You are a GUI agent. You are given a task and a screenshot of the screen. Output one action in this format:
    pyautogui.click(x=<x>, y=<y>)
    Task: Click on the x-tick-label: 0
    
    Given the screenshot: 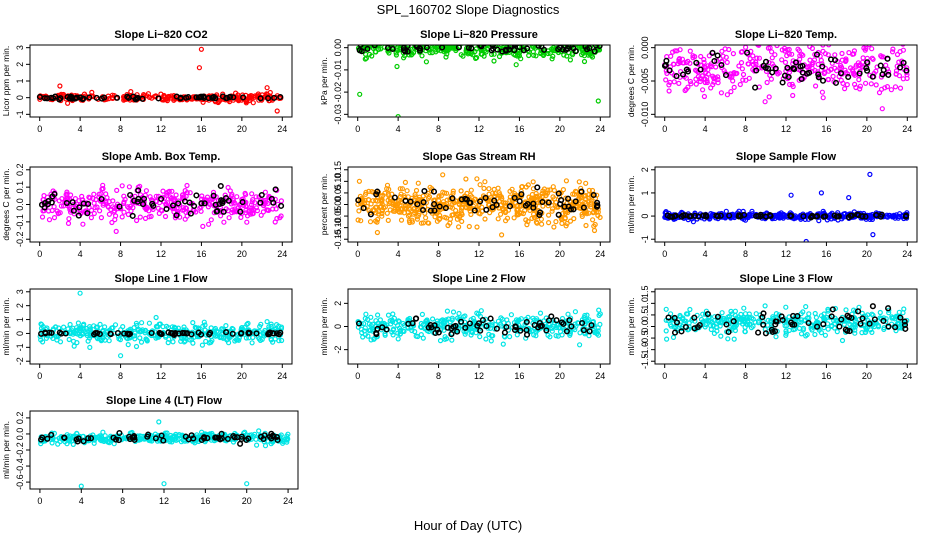 What is the action you would take?
    pyautogui.click(x=39, y=254)
    